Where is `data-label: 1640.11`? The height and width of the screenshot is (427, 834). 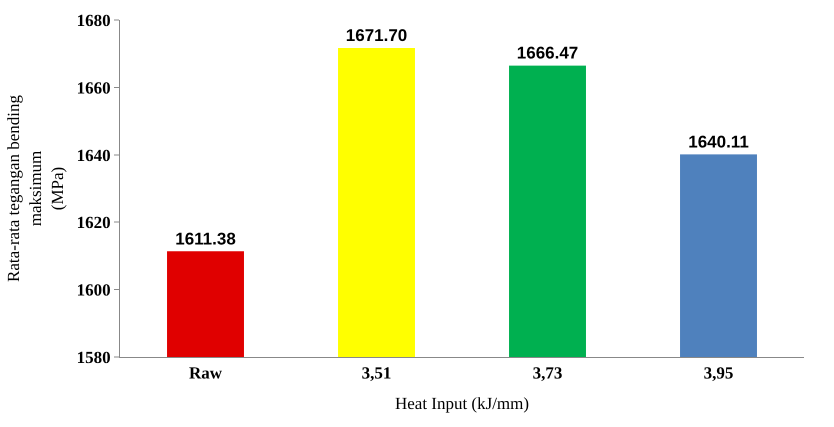
data-label: 1640.11 is located at coordinates (718, 142).